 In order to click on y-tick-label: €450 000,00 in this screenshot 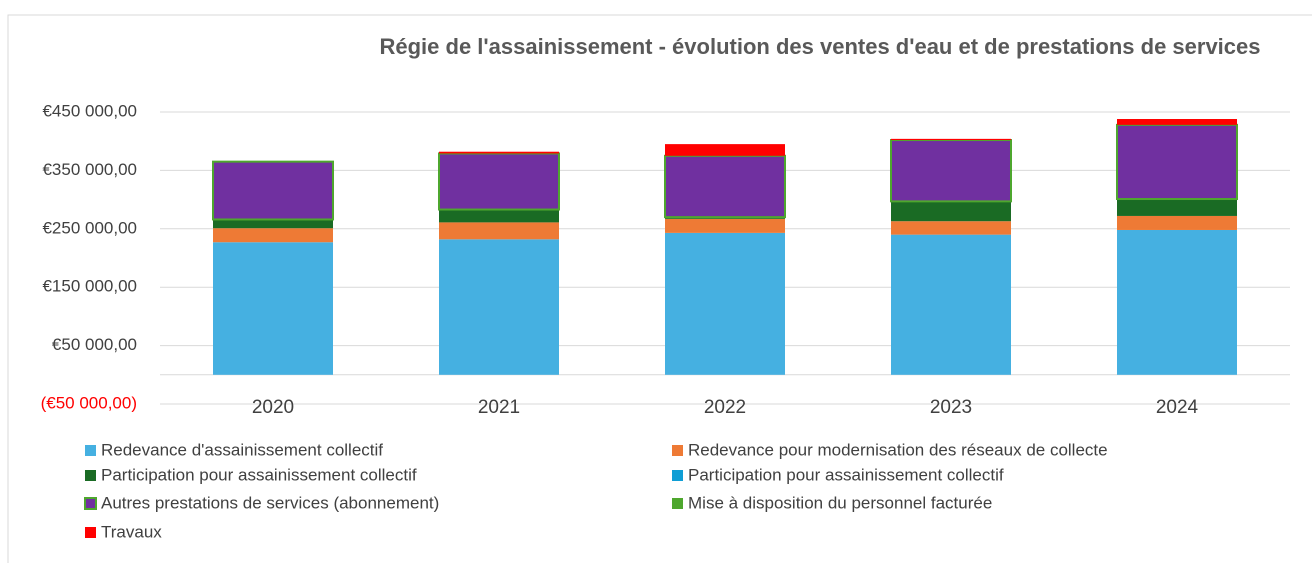, I will do `click(89, 110)`.